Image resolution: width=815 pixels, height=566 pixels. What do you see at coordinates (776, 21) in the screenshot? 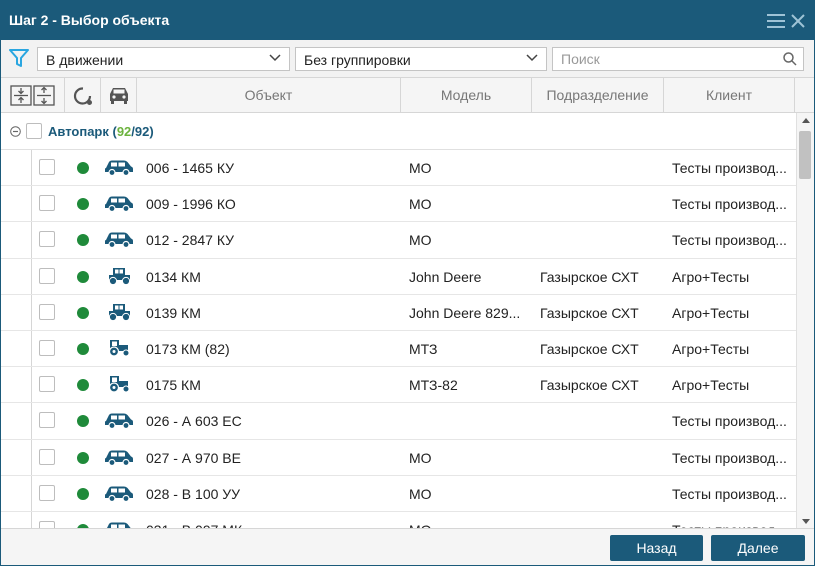
I see `menu-icon` at bounding box center [776, 21].